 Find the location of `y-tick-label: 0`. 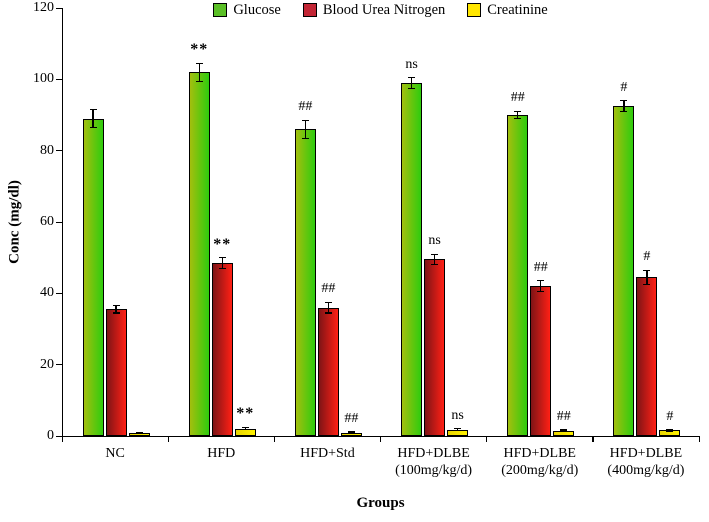

y-tick-label: 0 is located at coordinates (50, 435).